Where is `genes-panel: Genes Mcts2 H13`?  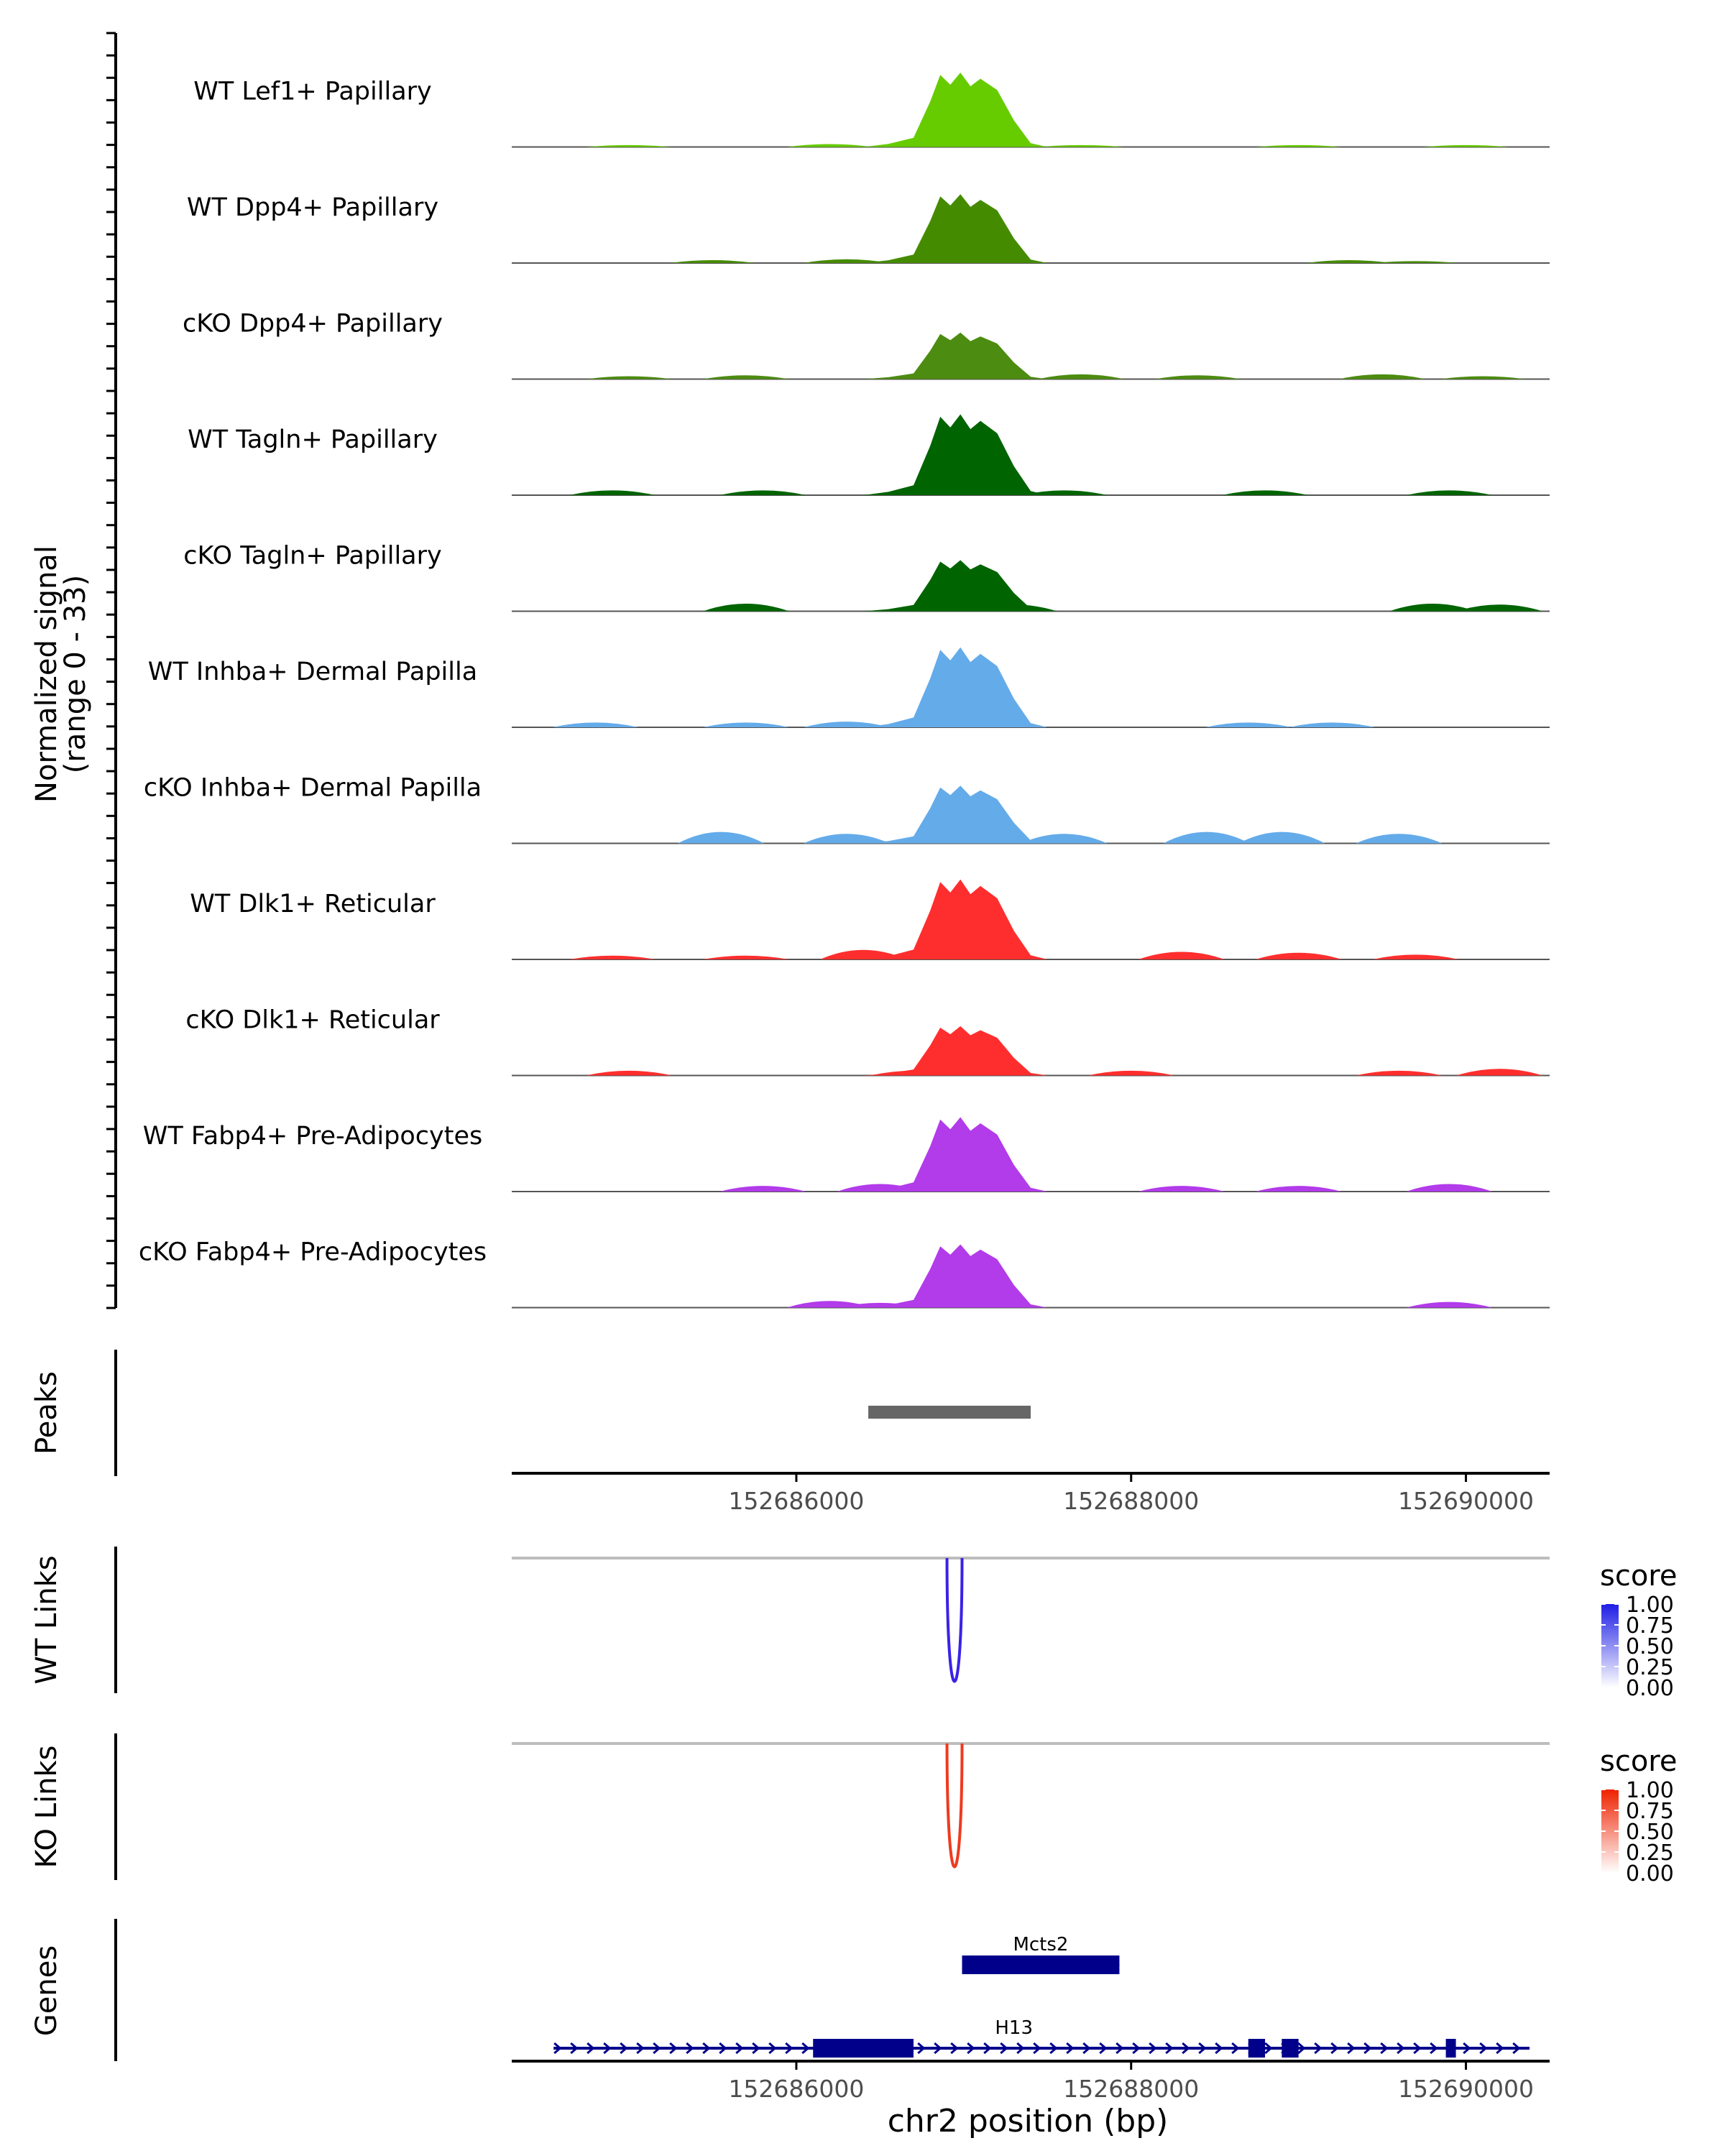
genes-panel: Genes Mcts2 H13 is located at coordinates (780, 1990).